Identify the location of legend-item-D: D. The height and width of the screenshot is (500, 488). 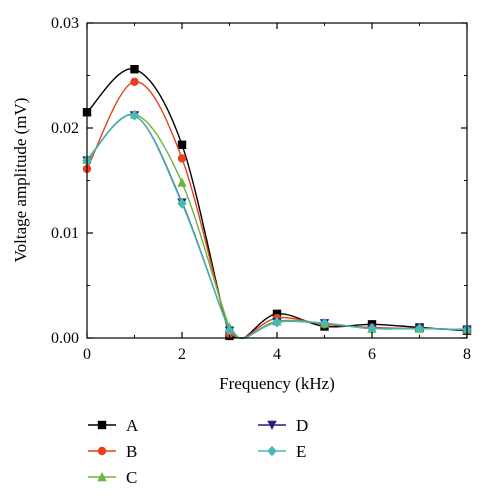
(283, 425).